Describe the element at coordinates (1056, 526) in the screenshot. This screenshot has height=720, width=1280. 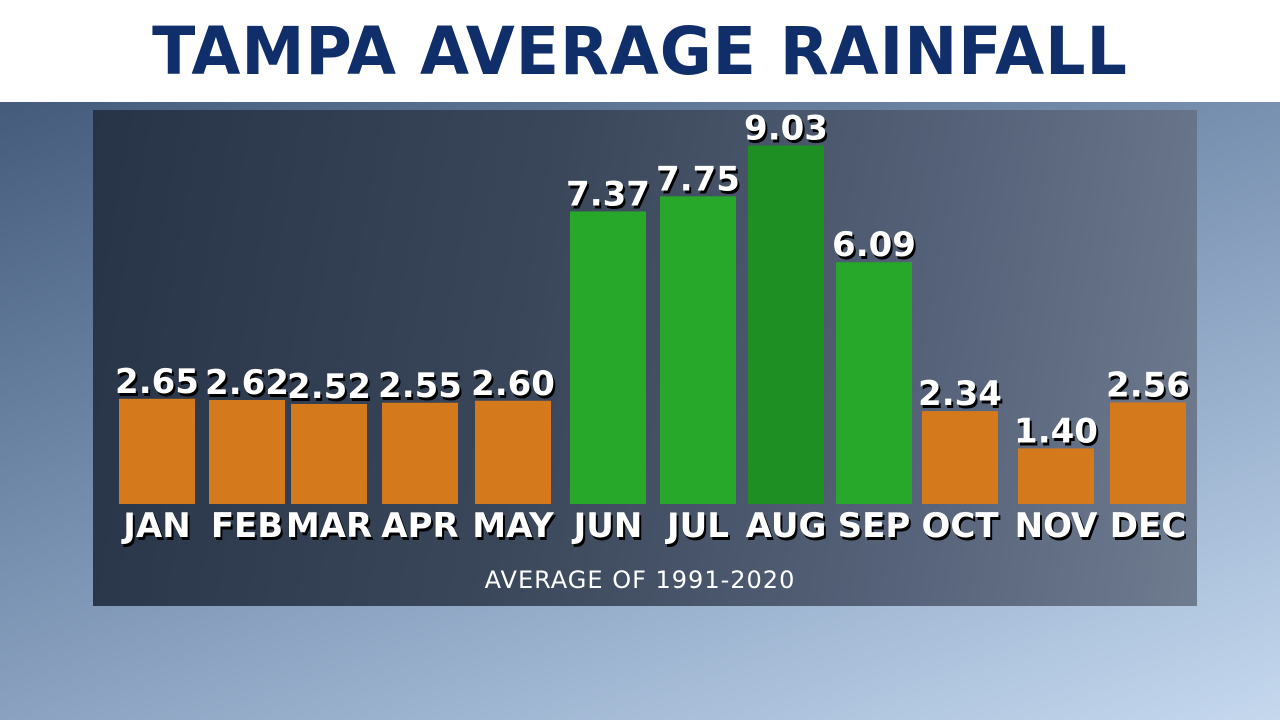
I see `category-label-nov: NOV` at that location.